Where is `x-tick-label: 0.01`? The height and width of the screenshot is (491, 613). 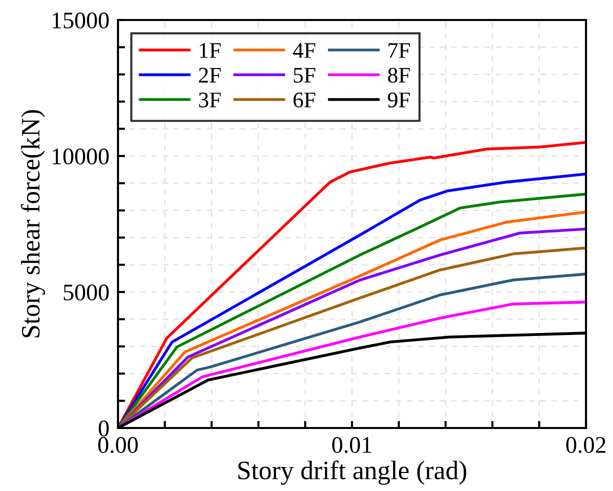 x-tick-label: 0.01 is located at coordinates (352, 445).